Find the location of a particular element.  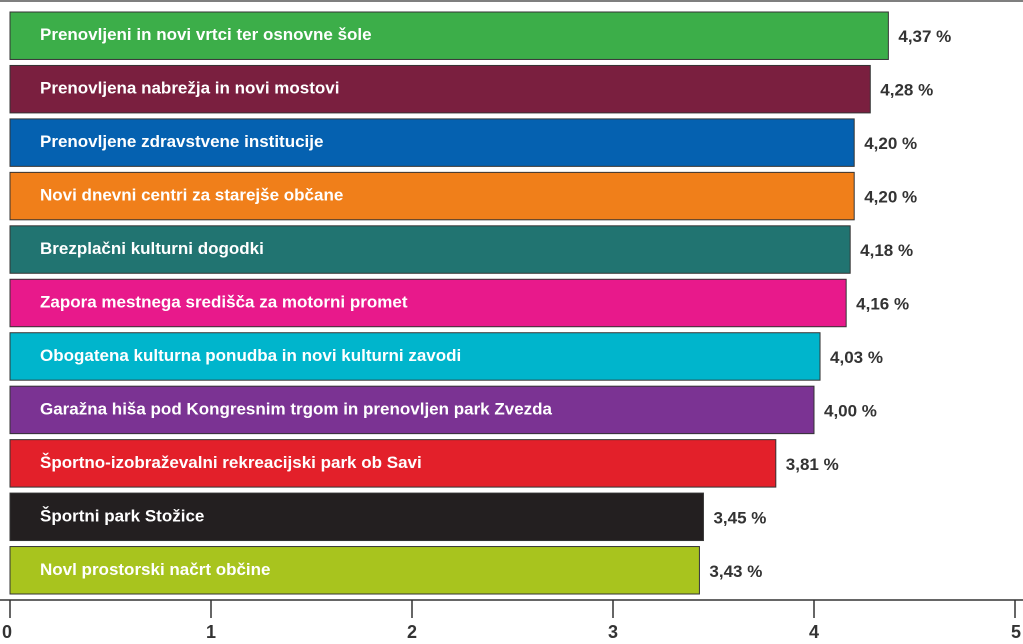

category-label: Novl prostorski načrt občine is located at coordinates (155, 569).